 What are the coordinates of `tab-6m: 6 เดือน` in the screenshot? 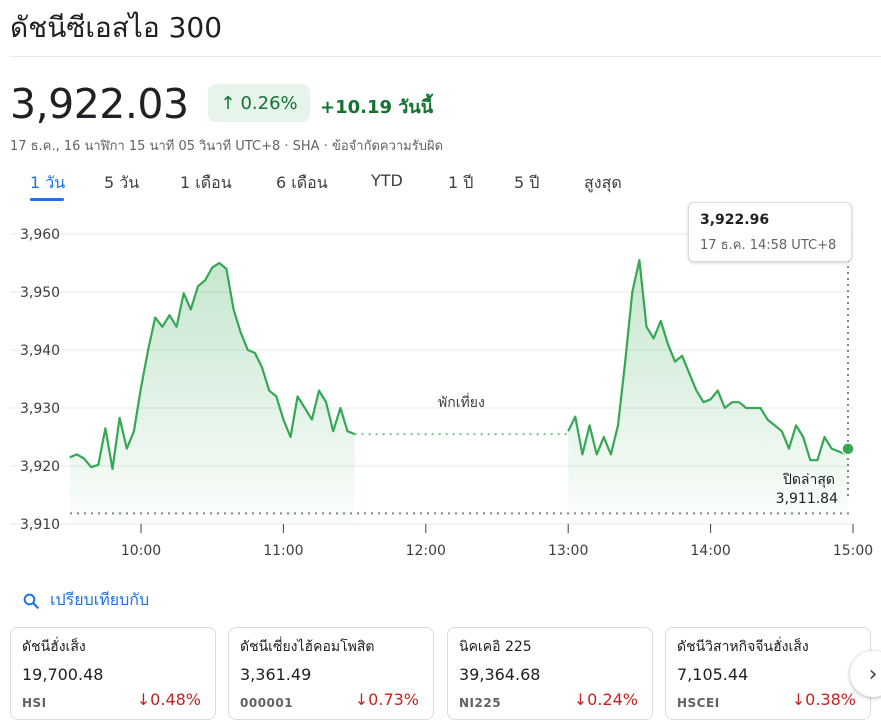 It's located at (302, 182).